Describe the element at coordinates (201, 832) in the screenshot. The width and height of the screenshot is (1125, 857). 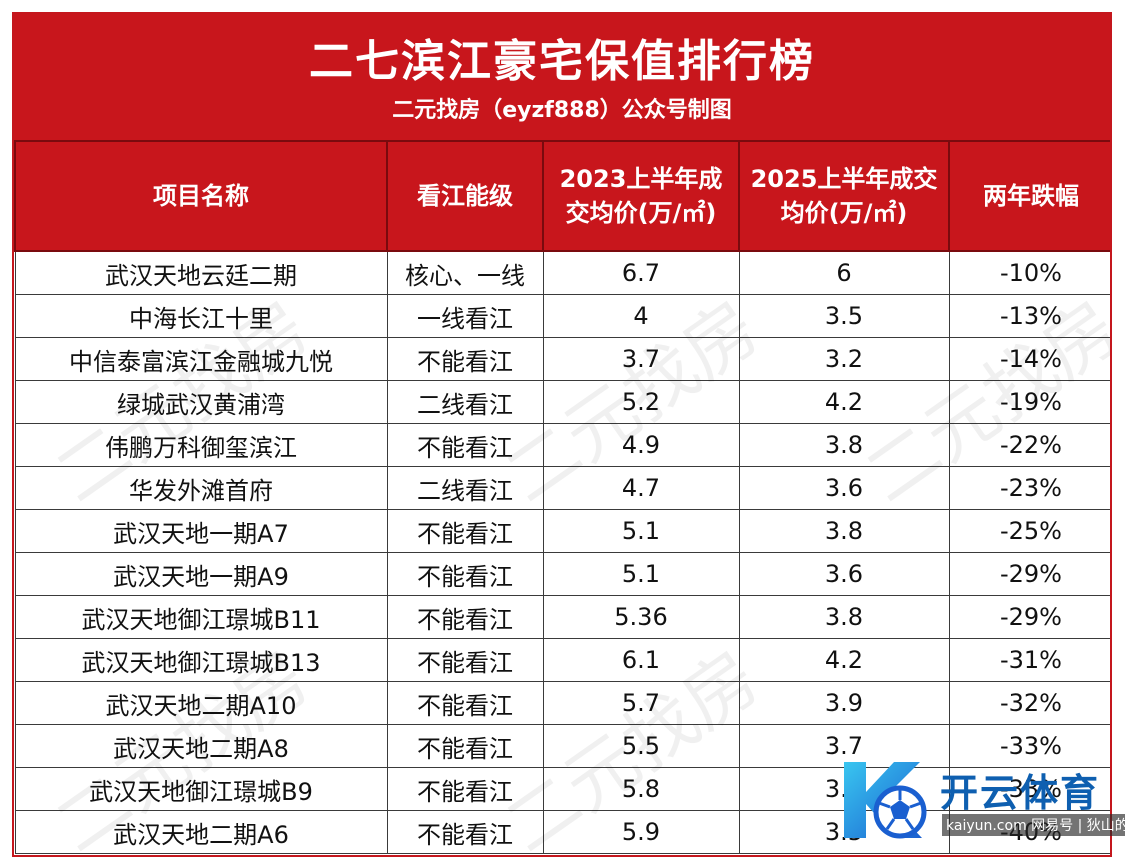
I see `cell-project: 武汉天地二期A6` at that location.